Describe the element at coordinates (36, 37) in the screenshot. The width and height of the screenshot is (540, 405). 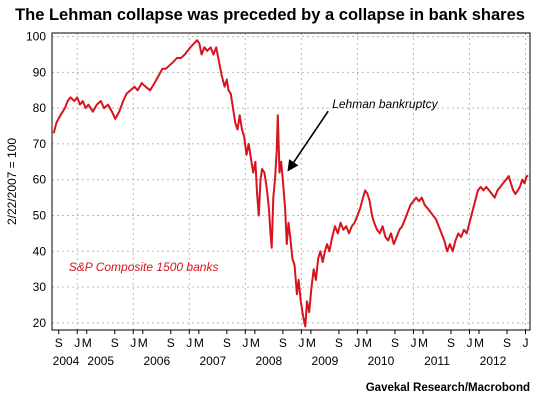
I see `y-tick-label: 100` at that location.